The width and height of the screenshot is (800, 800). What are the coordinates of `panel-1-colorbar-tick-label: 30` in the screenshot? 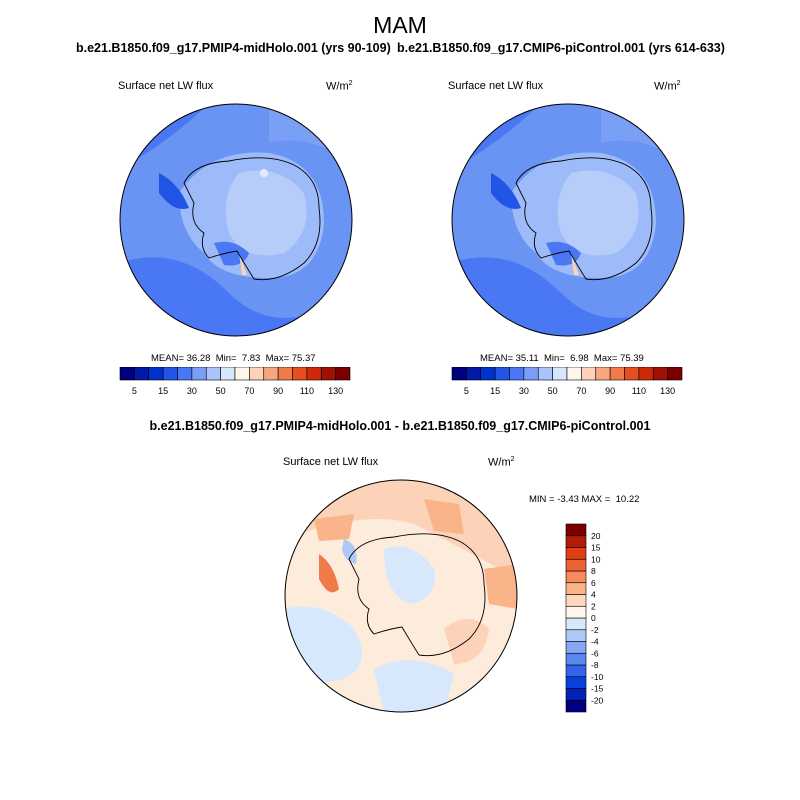 It's located at (192, 391).